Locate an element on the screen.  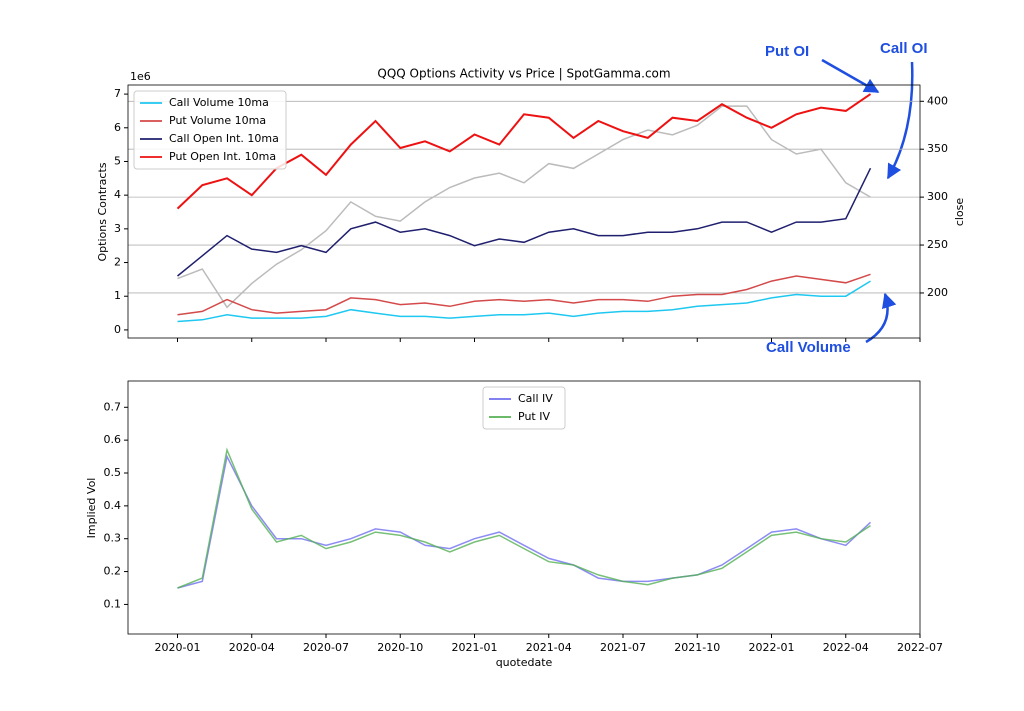
x-tick-label: 2021-07 is located at coordinates (623, 647).